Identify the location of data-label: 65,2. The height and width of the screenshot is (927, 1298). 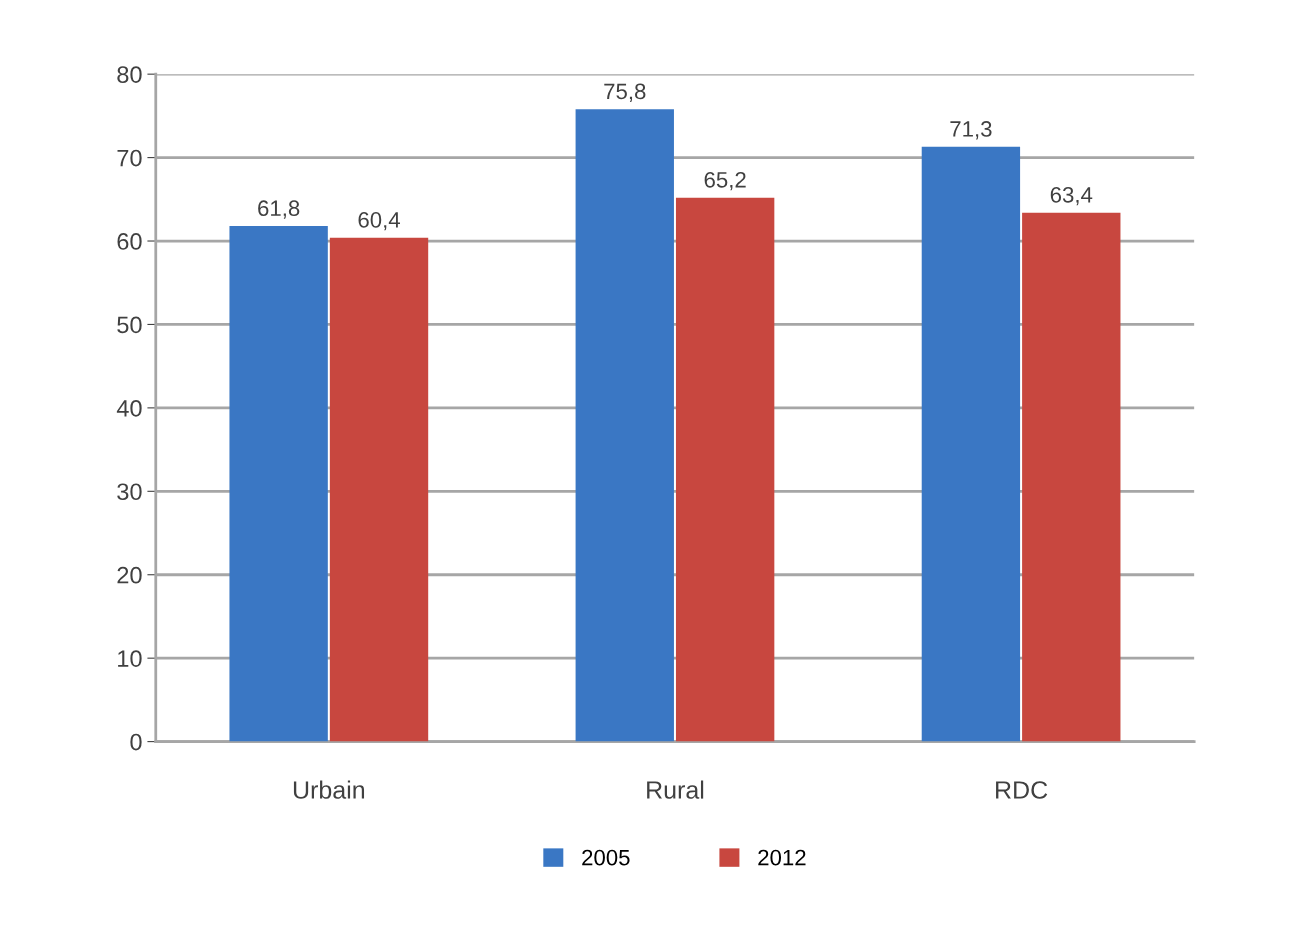
(725, 181).